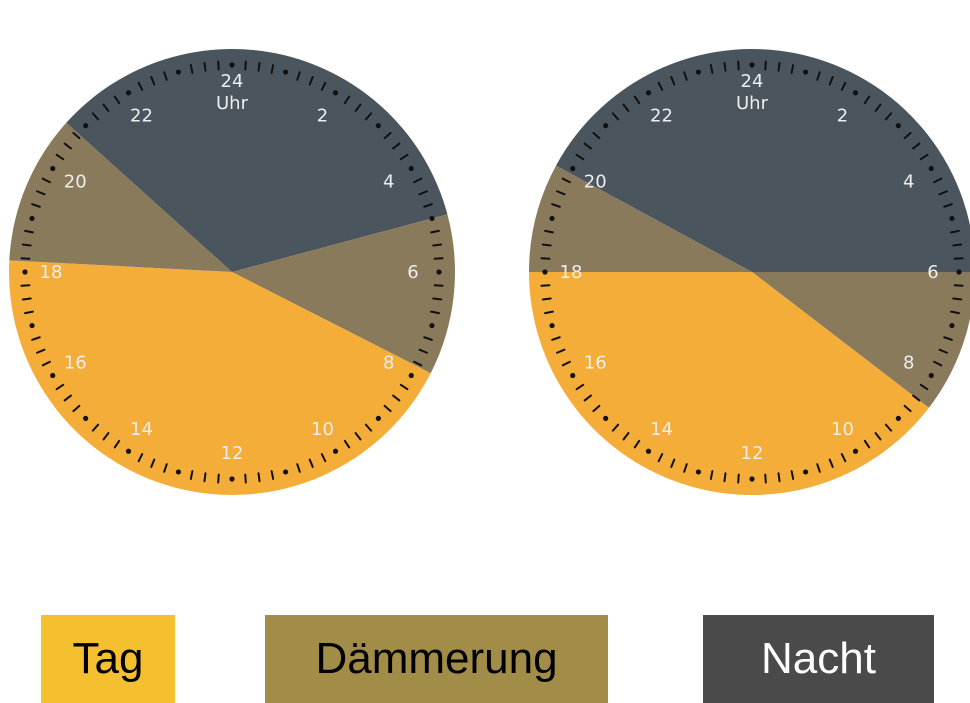  I want to click on hour-label: 12, so click(752, 453).